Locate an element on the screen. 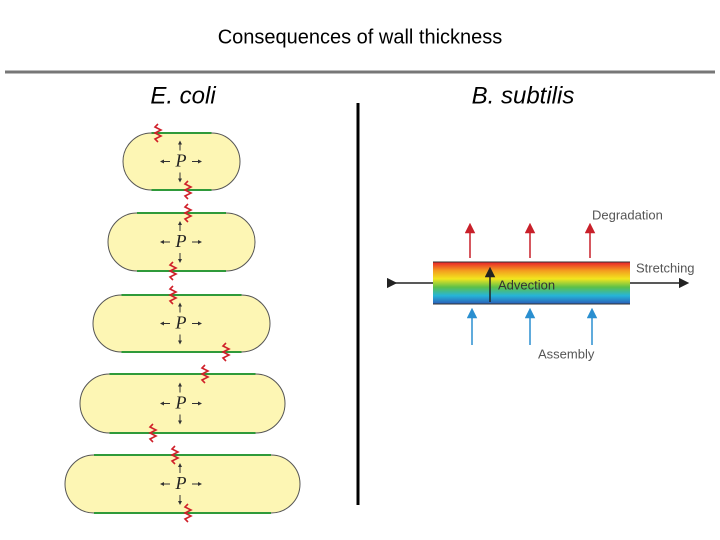 This screenshot has width=720, height=540. diagram-label: Degradation is located at coordinates (627, 214).